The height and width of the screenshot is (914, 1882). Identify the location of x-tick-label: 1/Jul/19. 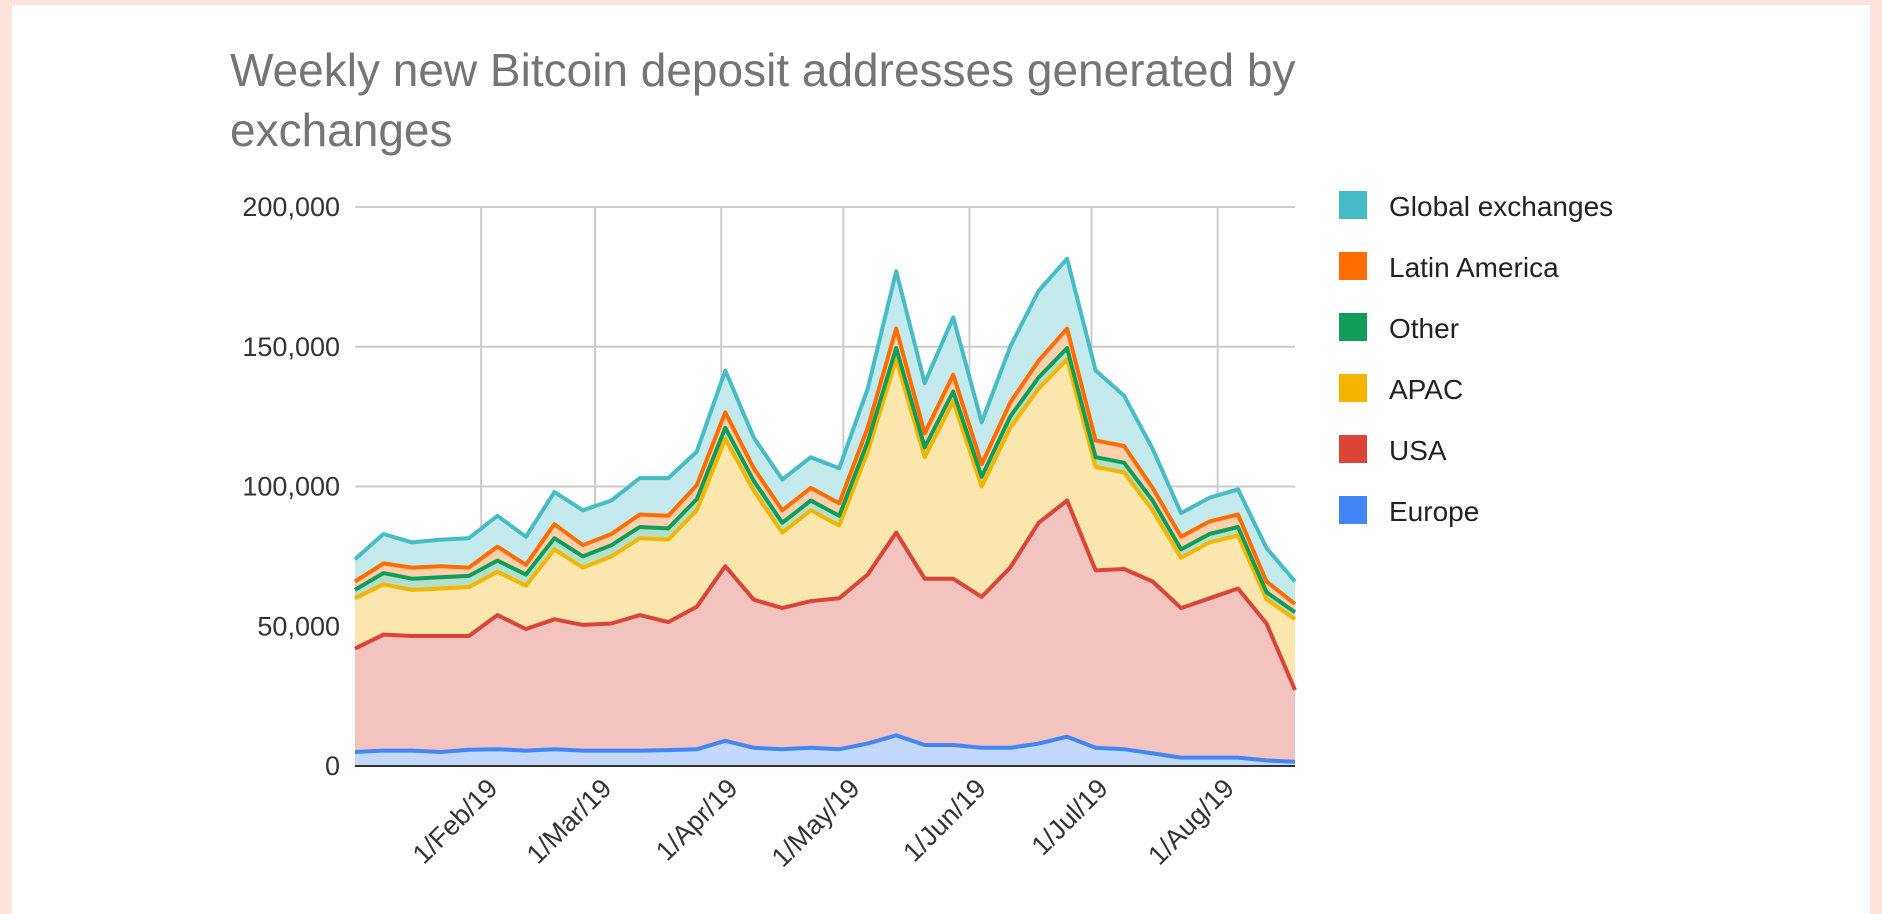
(1070, 817).